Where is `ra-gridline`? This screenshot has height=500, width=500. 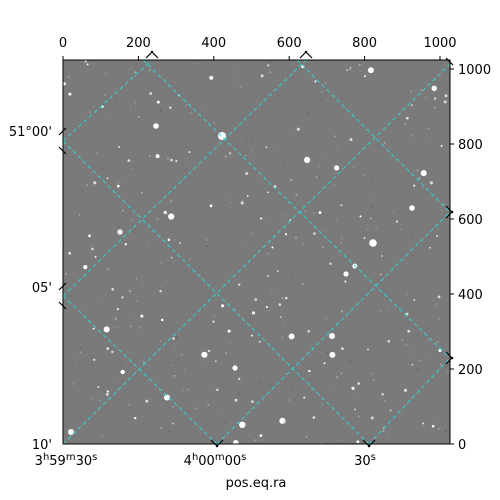
ra-gridline is located at coordinates (409, 400).